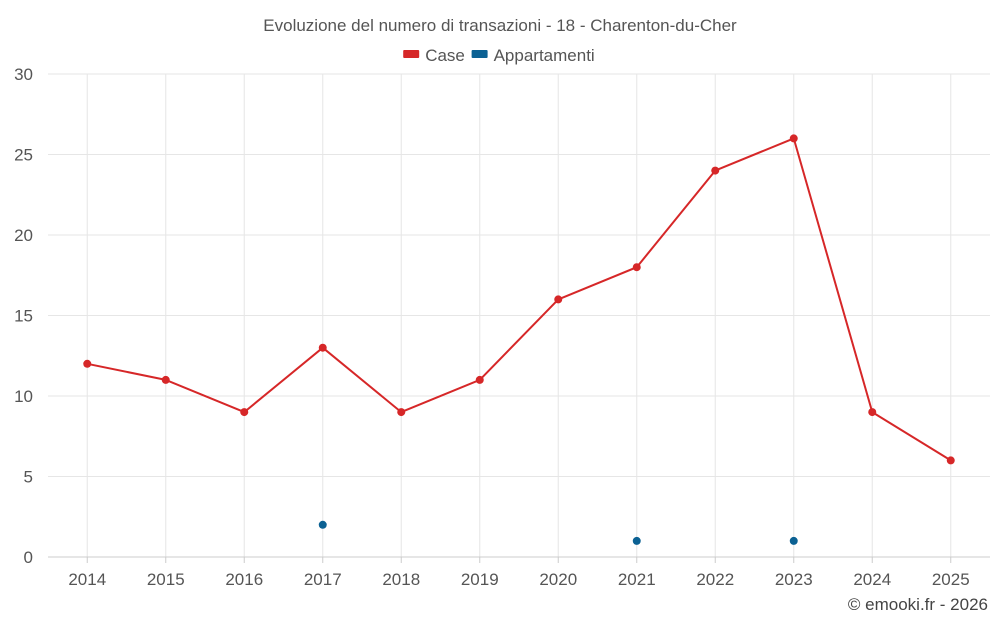 Image resolution: width=1000 pixels, height=630 pixels. What do you see at coordinates (23, 396) in the screenshot?
I see `y-tick-label: 10` at bounding box center [23, 396].